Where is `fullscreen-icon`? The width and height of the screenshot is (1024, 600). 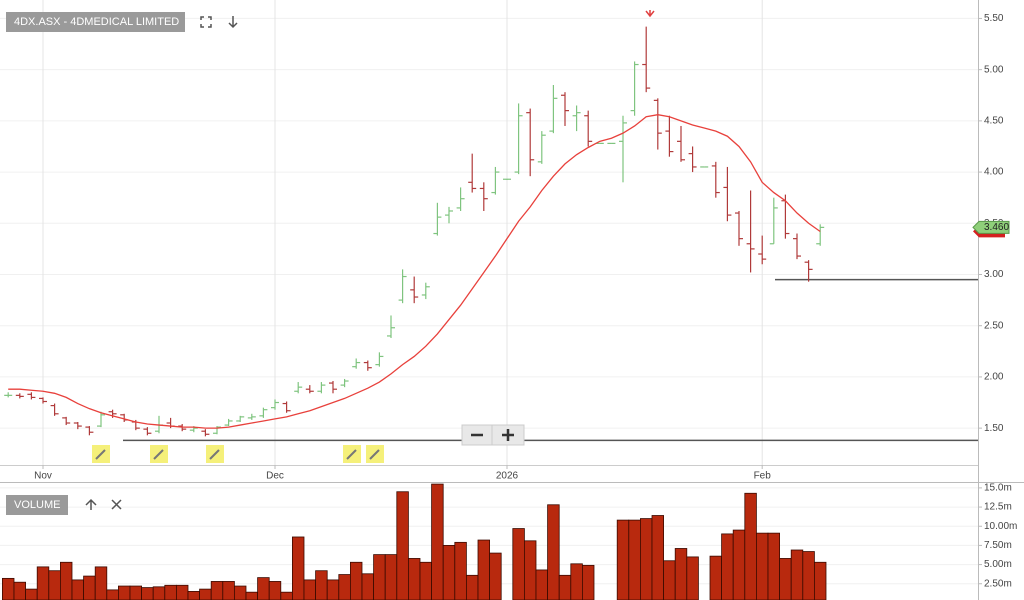 fullscreen-icon is located at coordinates (206, 22).